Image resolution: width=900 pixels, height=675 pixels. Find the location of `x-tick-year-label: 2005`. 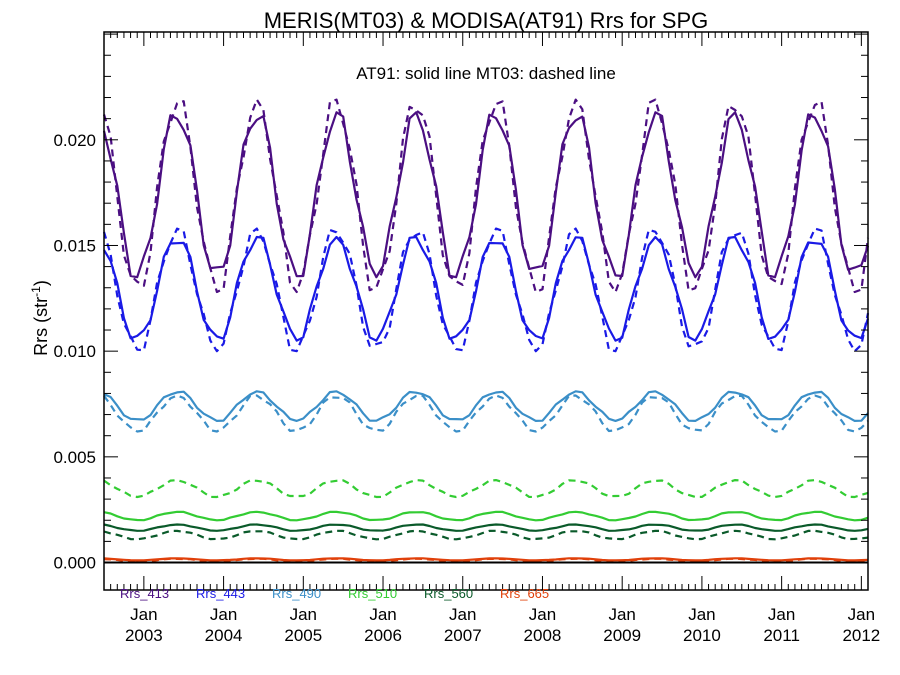

x-tick-year-label: 2005 is located at coordinates (303, 635).